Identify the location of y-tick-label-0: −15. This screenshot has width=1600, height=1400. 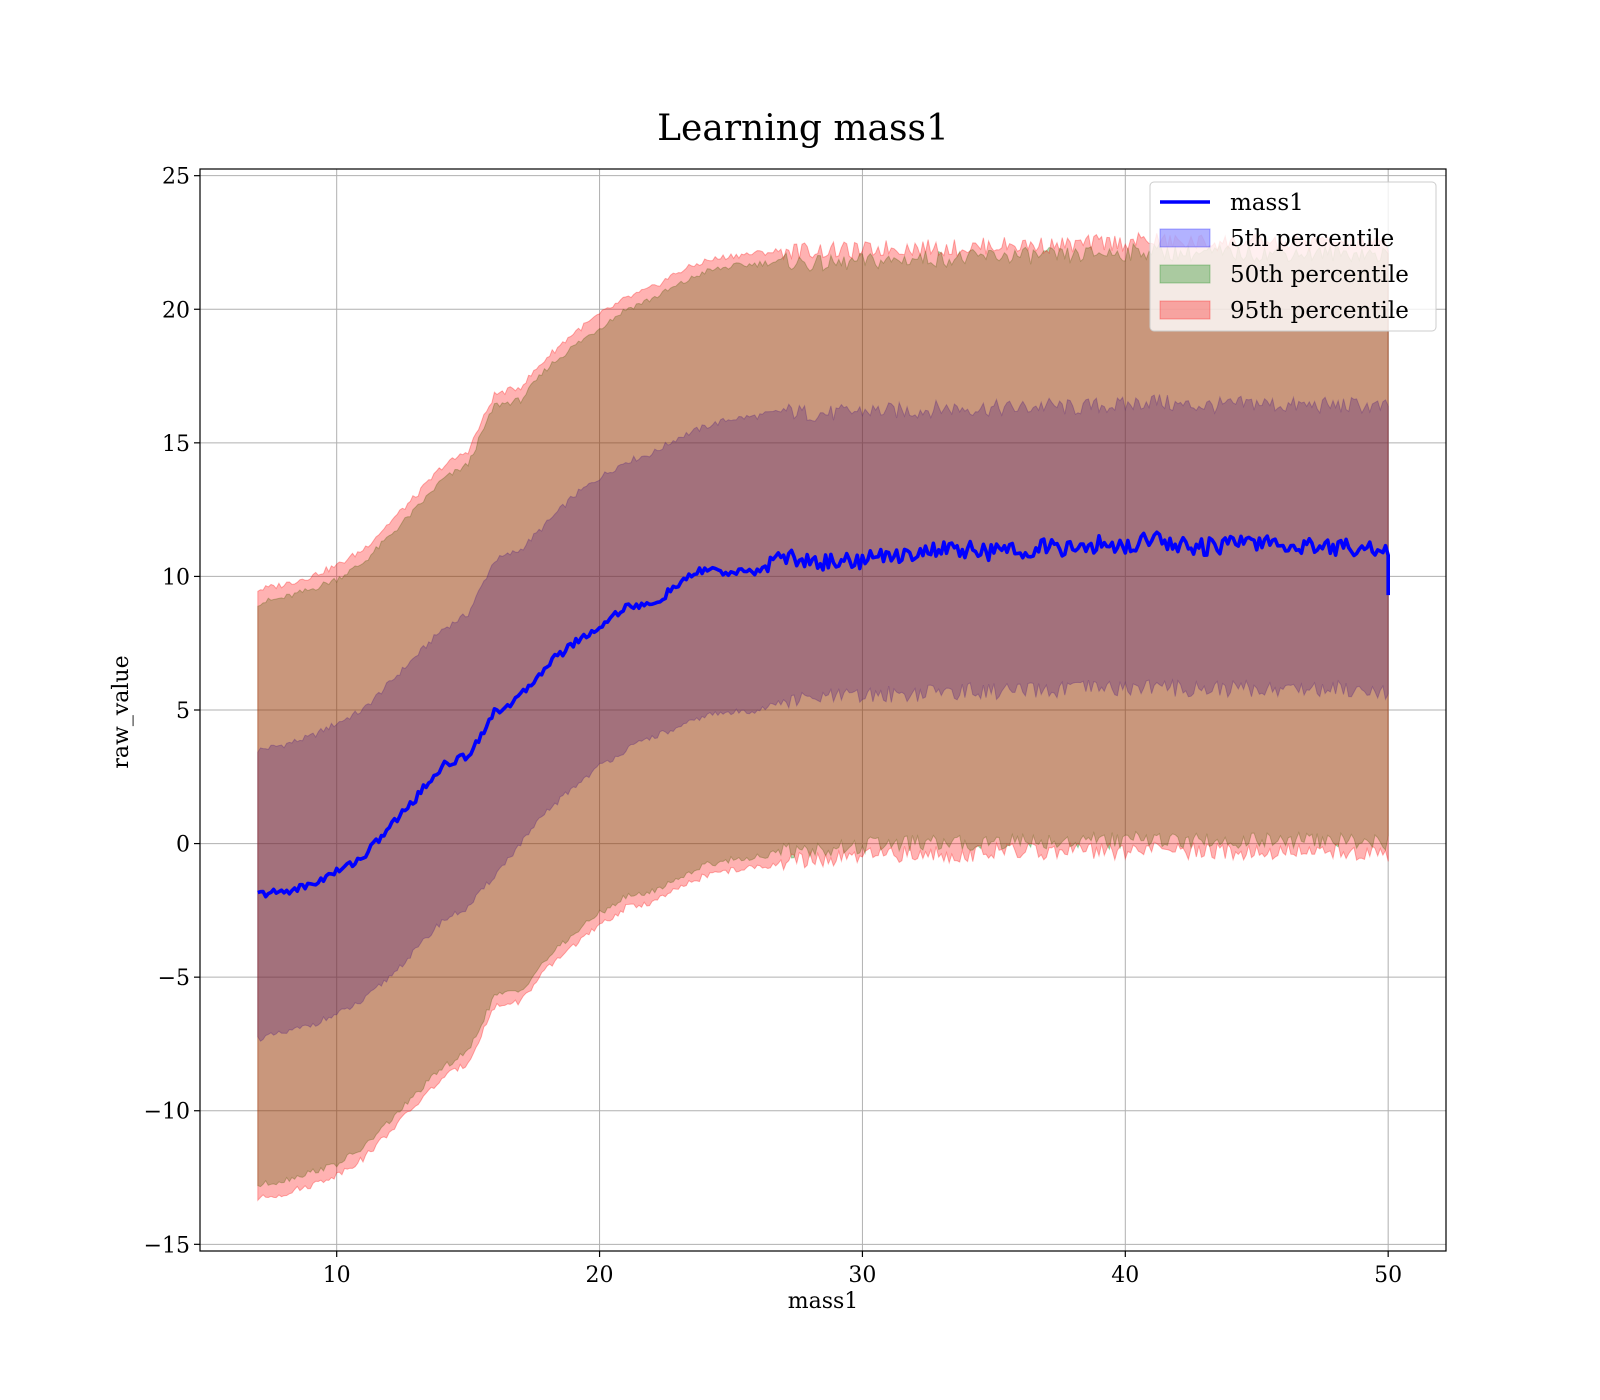
(167, 1245).